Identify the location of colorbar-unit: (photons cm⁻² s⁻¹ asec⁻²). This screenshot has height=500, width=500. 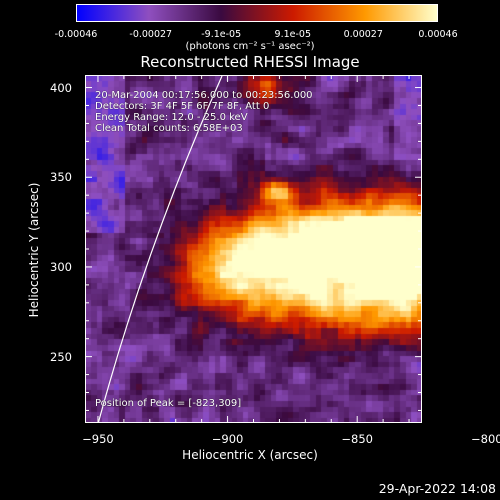
(250, 46).